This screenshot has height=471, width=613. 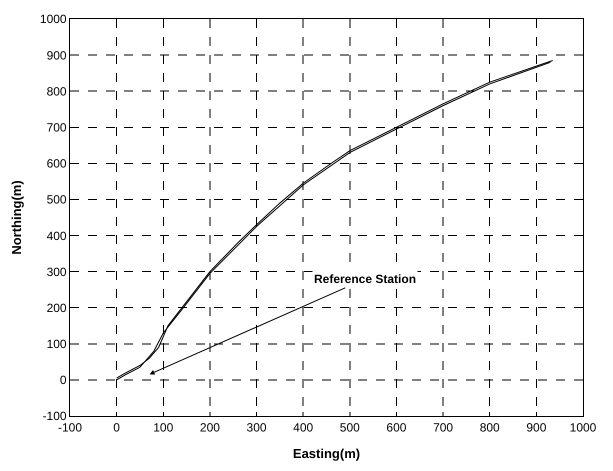 I want to click on y-tick-label: 400, so click(x=56, y=235).